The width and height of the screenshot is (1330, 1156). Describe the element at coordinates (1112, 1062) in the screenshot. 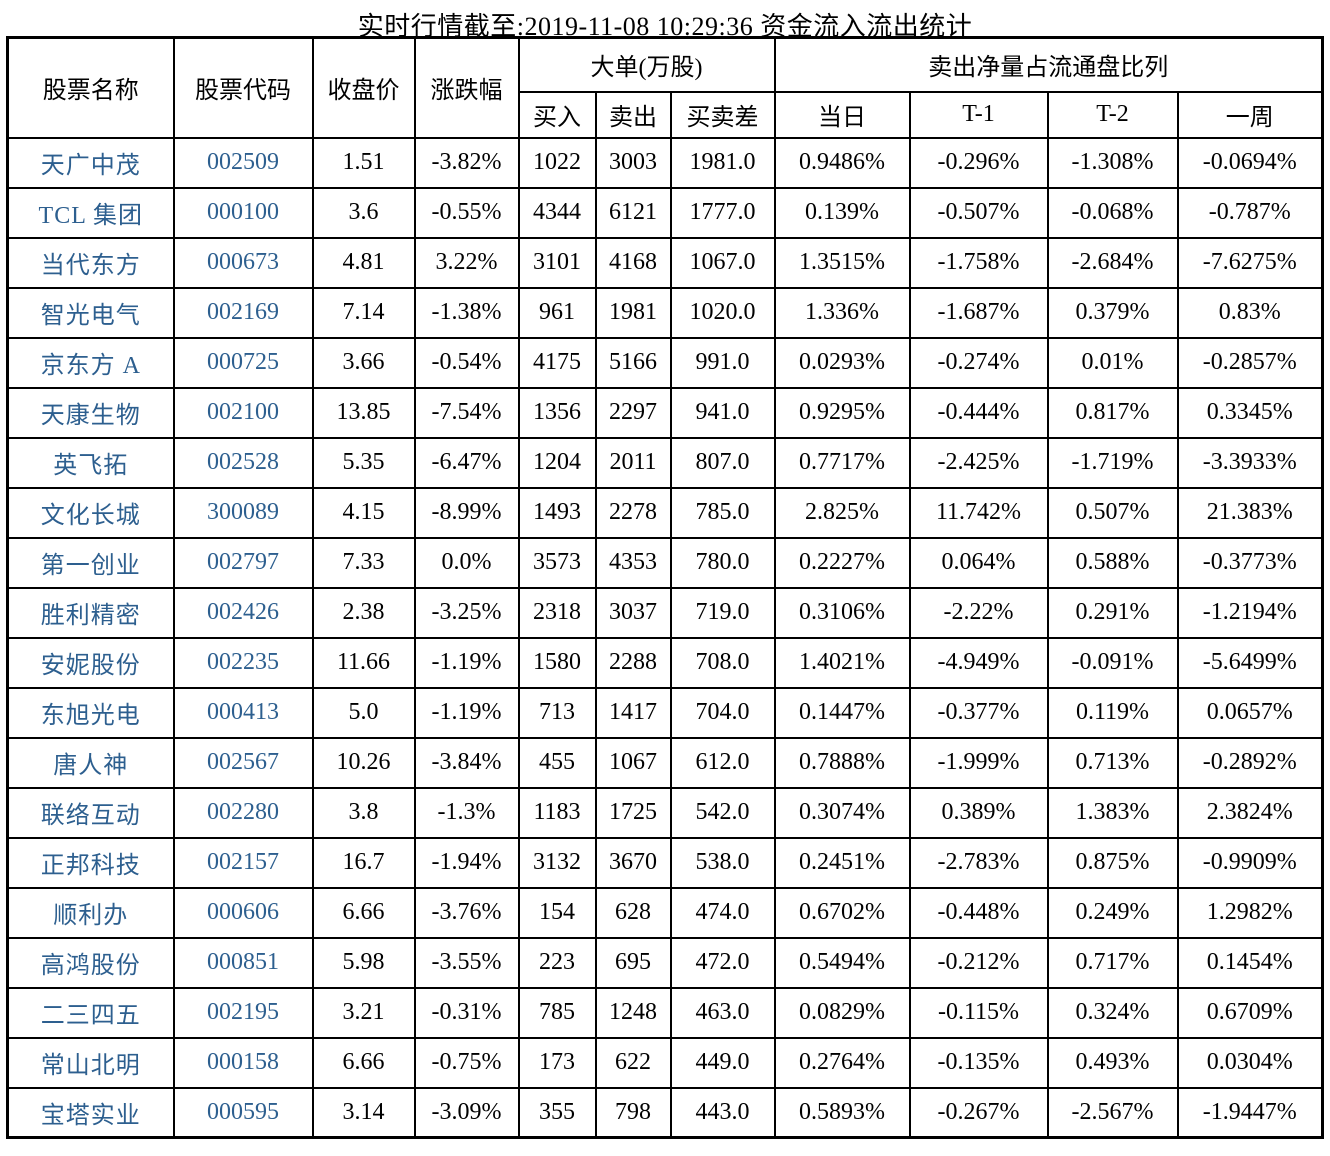

I see `net-sell-t2-cell: 0.493%` at that location.